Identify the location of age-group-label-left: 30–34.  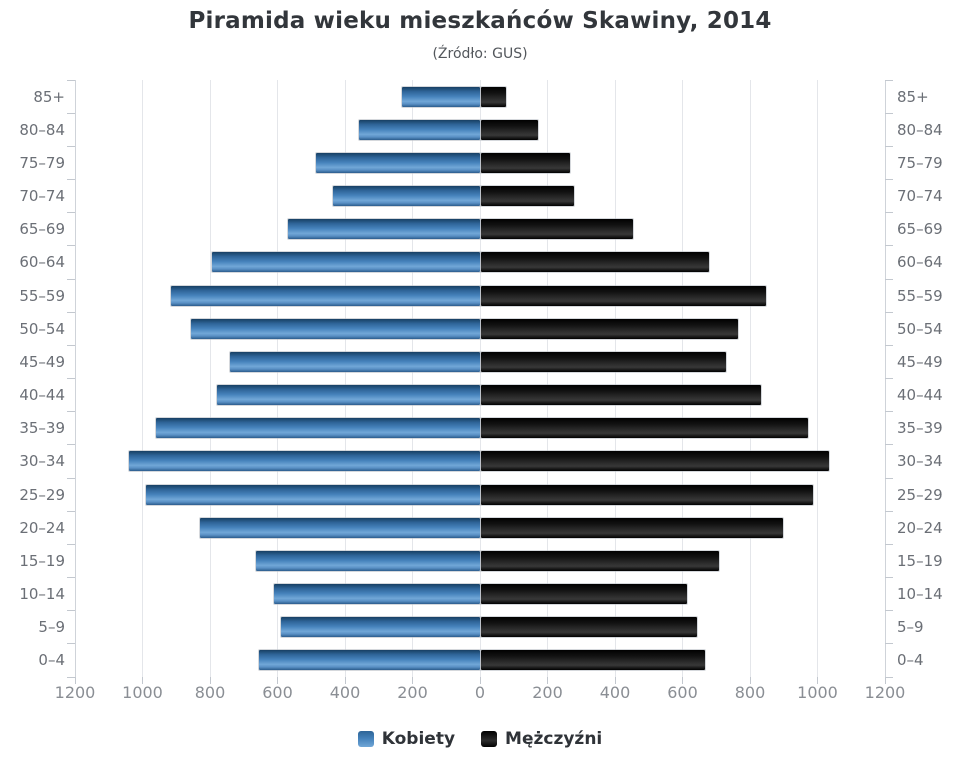
(42, 461).